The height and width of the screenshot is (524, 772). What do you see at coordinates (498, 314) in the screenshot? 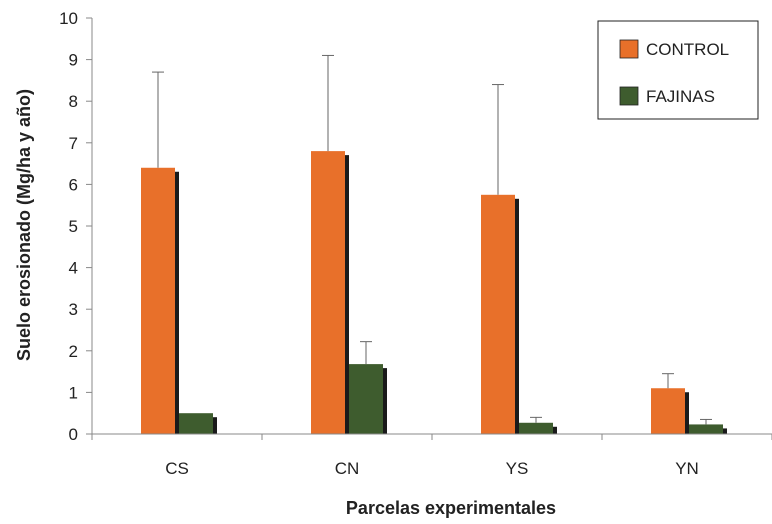
I see `bar-control-ys` at bounding box center [498, 314].